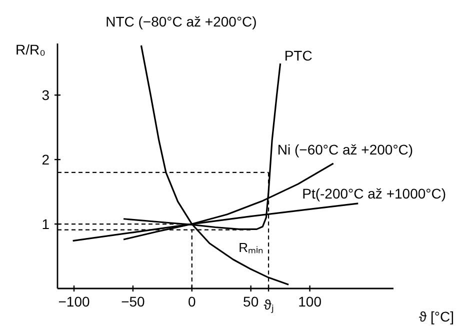 This screenshot has width=474, height=326. Describe the element at coordinates (374, 193) in the screenshot. I see `series-label: Pt(-200°C až +1000°C)` at that location.